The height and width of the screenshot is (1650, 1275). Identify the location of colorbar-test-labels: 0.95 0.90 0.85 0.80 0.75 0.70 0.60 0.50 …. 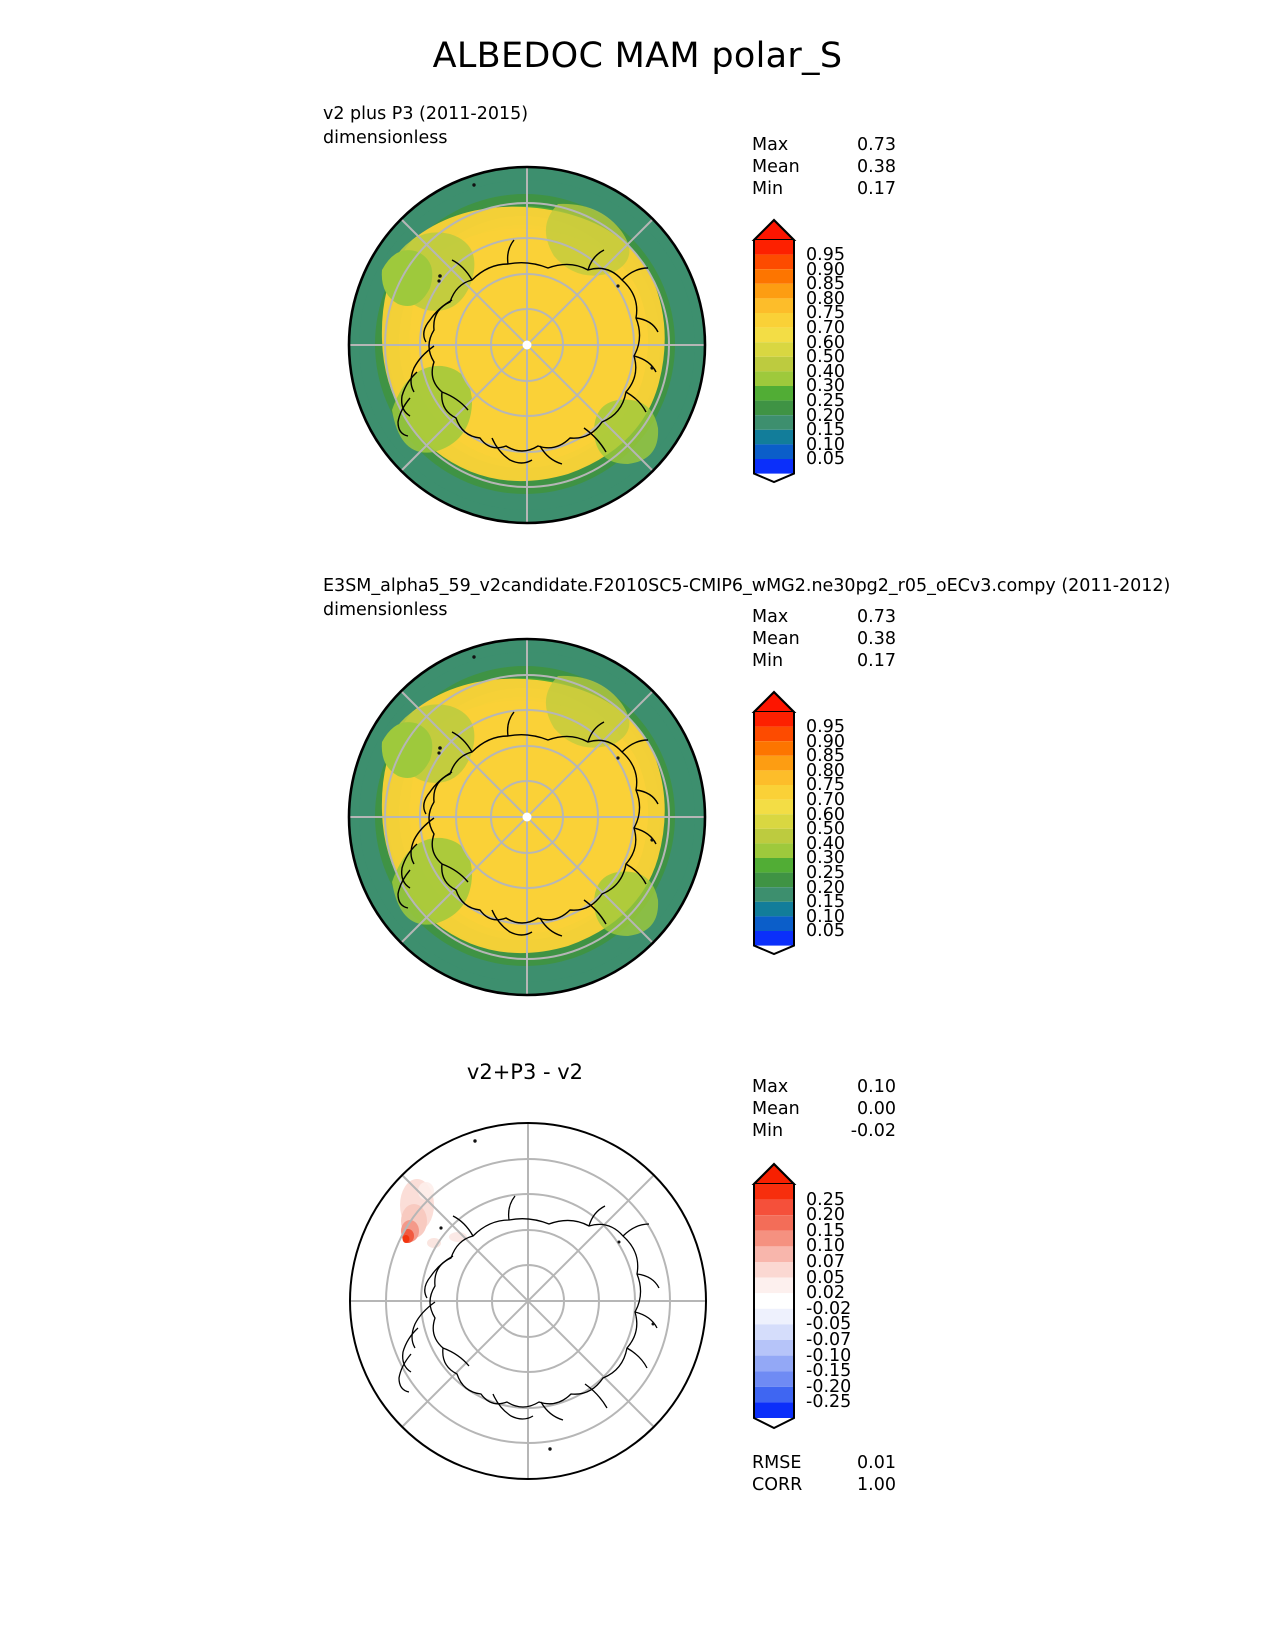
(846, 350).